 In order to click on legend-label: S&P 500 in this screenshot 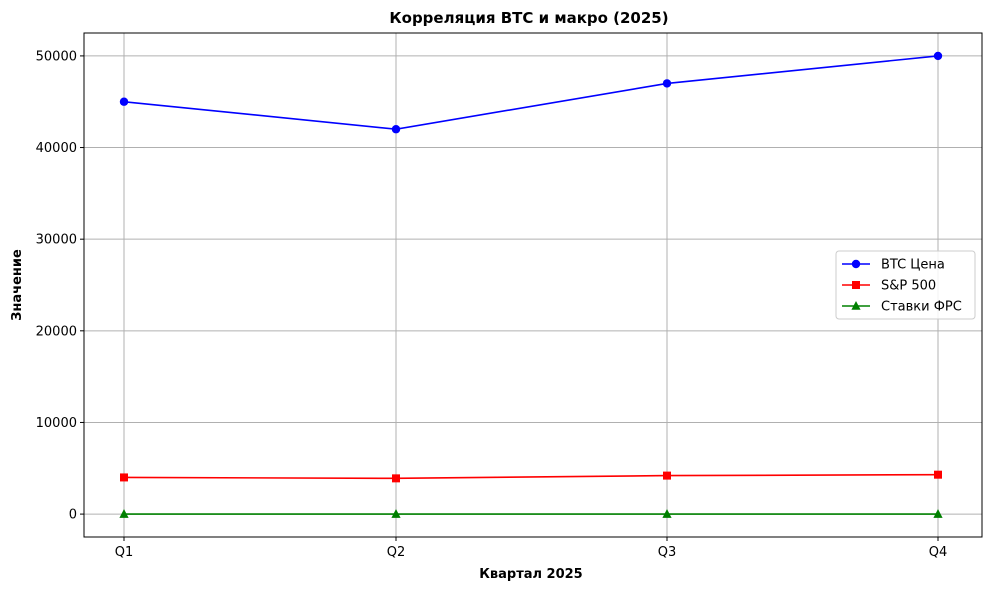, I will do `click(908, 286)`.